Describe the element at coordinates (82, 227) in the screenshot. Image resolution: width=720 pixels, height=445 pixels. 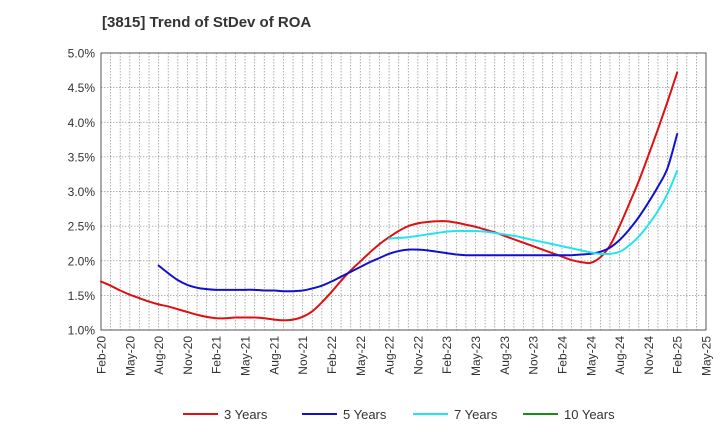
I see `y-tick-label: 2.5%` at that location.